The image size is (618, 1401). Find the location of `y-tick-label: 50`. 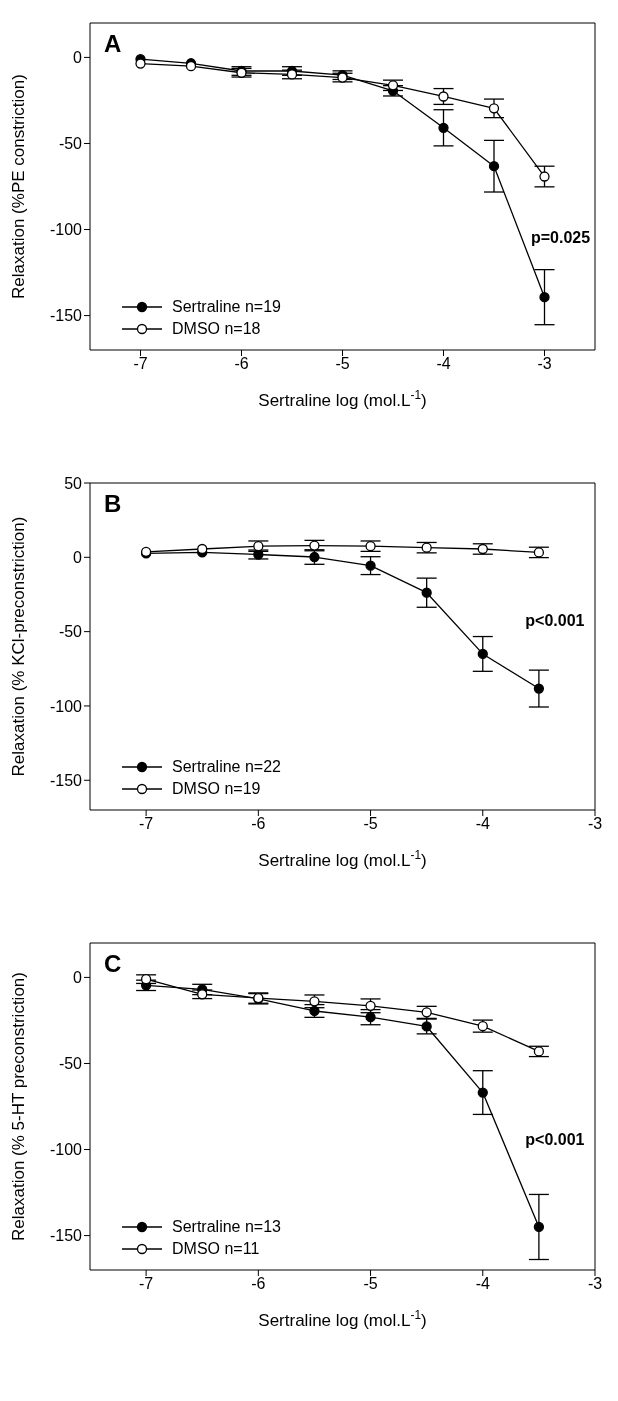

y-tick-label: 50 is located at coordinates (73, 483).